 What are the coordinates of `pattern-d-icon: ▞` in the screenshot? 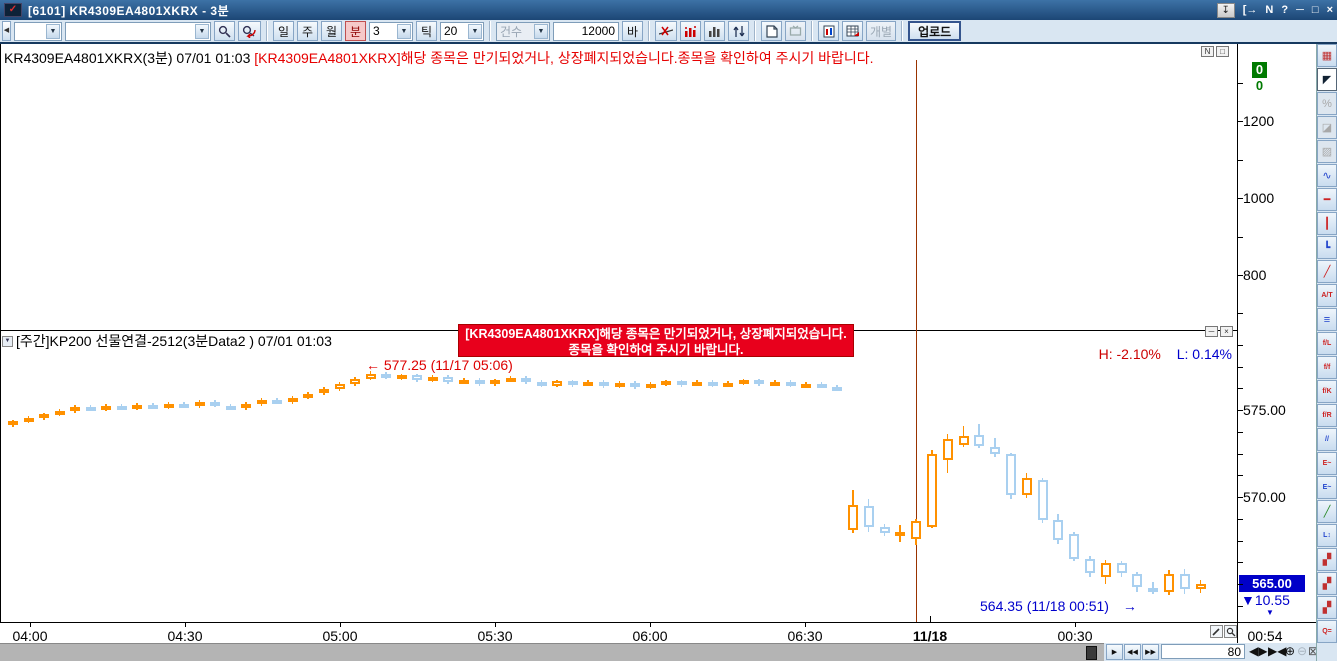 It's located at (1327, 559).